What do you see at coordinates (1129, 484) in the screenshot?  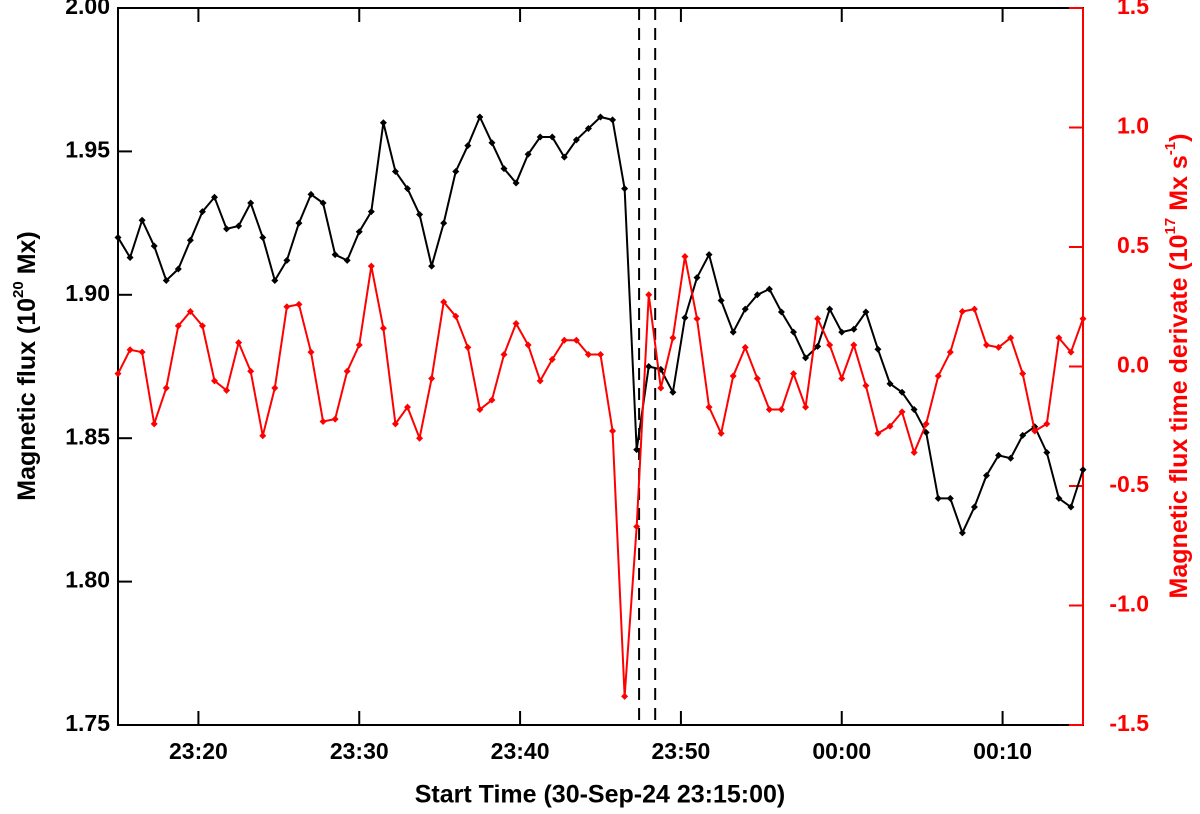 I see `y2-tick-label: -0.5` at bounding box center [1129, 484].